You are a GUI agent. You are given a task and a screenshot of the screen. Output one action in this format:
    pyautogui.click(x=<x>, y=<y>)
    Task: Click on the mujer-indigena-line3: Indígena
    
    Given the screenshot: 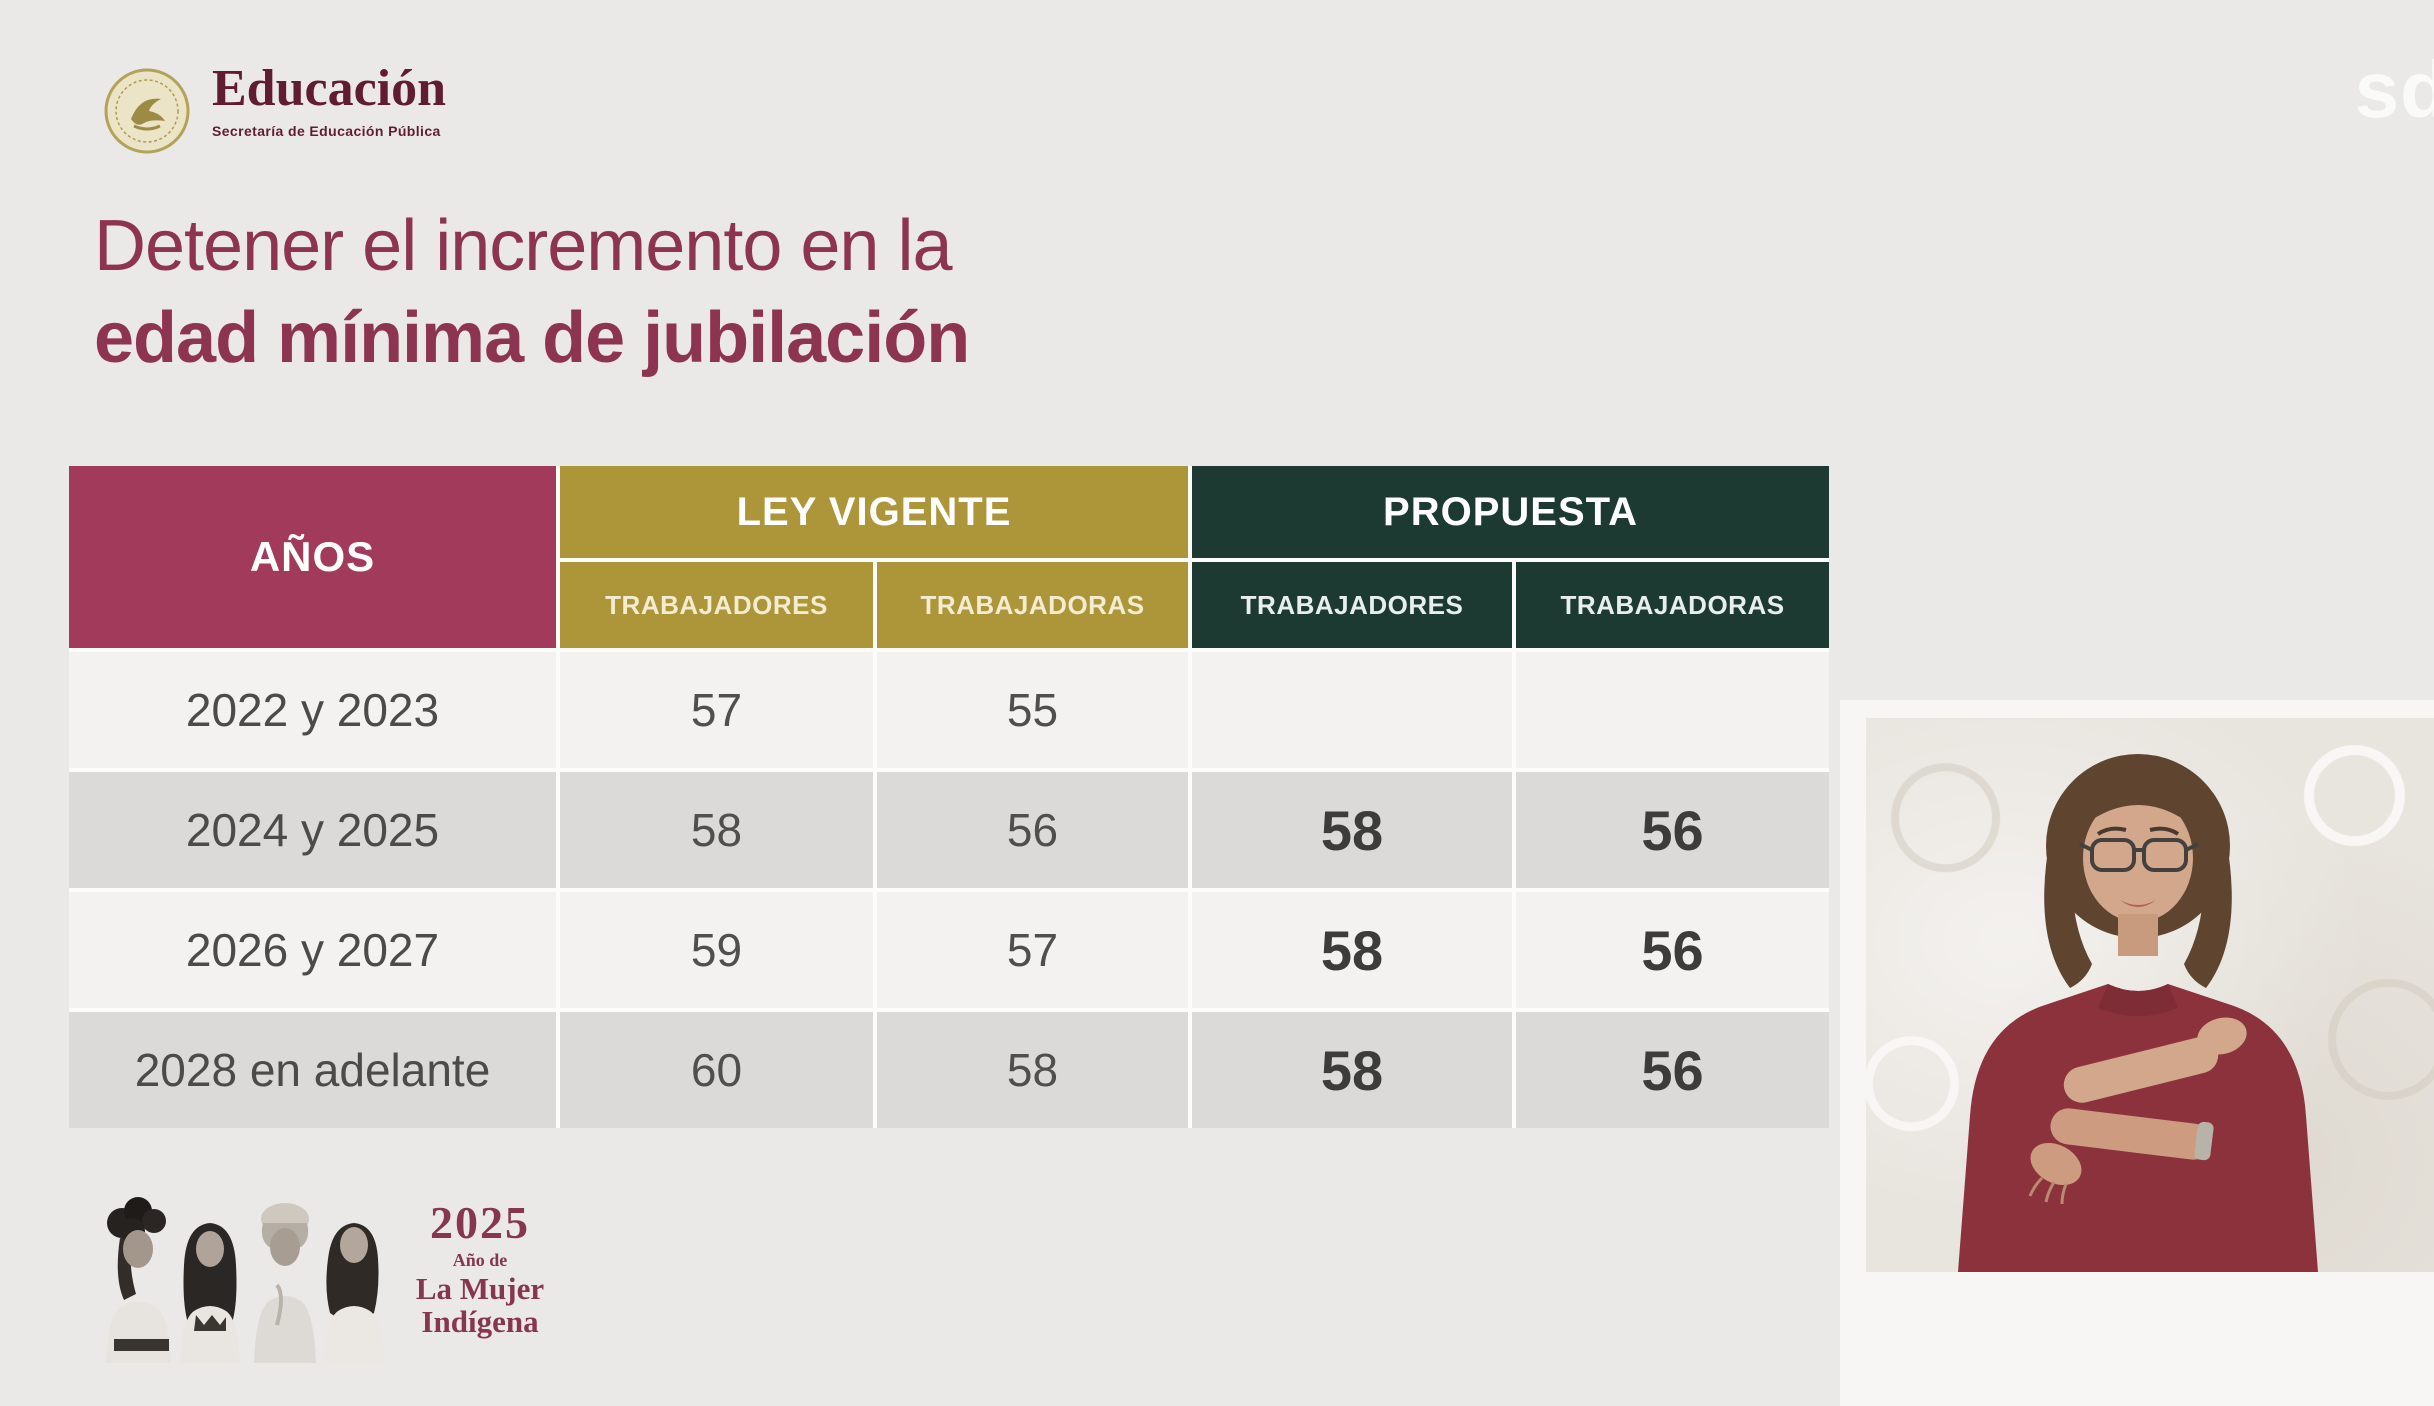 What is the action you would take?
    pyautogui.click(x=480, y=1321)
    